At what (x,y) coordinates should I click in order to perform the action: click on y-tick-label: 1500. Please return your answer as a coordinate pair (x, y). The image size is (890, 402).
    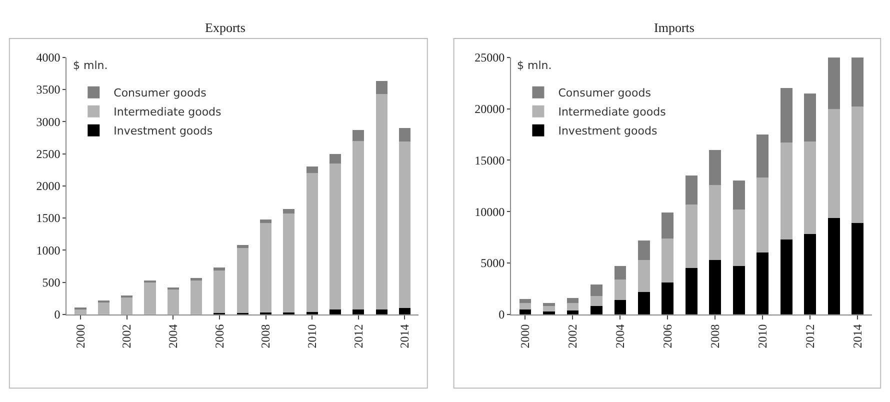
    Looking at the image, I should click on (48, 218).